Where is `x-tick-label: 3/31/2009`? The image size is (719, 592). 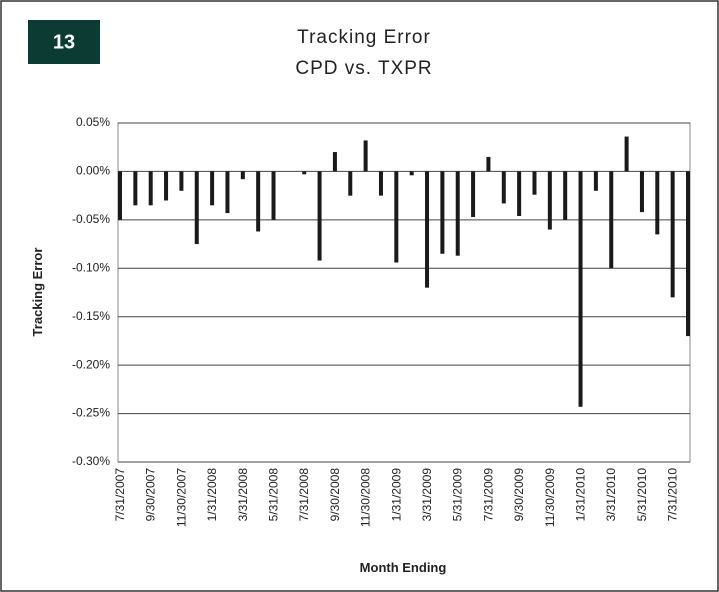
x-tick-label: 3/31/2009 is located at coordinates (427, 495).